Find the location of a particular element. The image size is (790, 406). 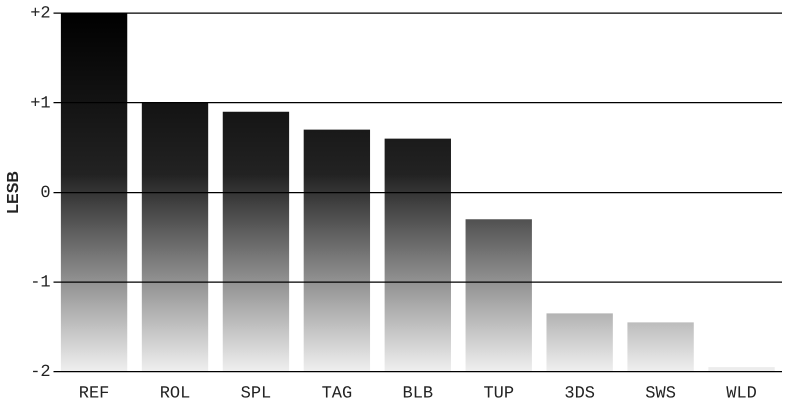

x-tick-label: 3DS is located at coordinates (579, 394).